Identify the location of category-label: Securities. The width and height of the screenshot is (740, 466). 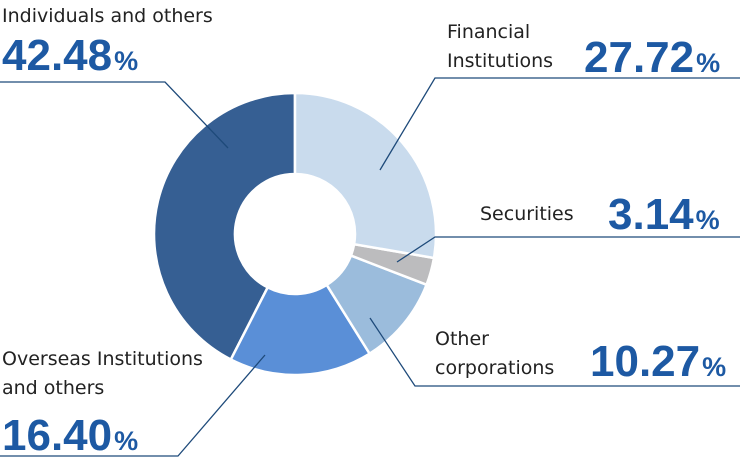
(527, 214).